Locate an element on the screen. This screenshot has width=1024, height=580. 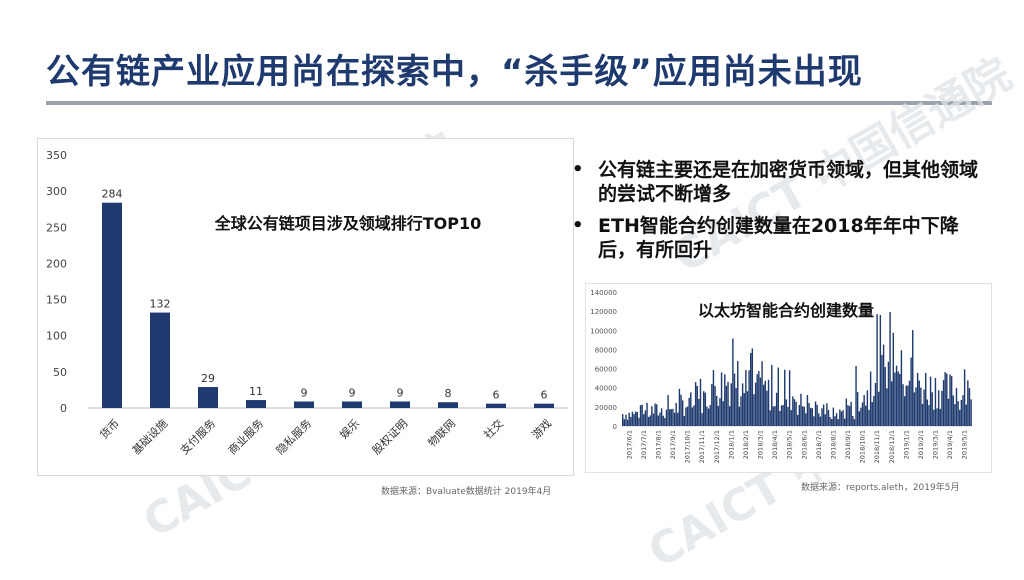
data-label: 9 is located at coordinates (304, 392).